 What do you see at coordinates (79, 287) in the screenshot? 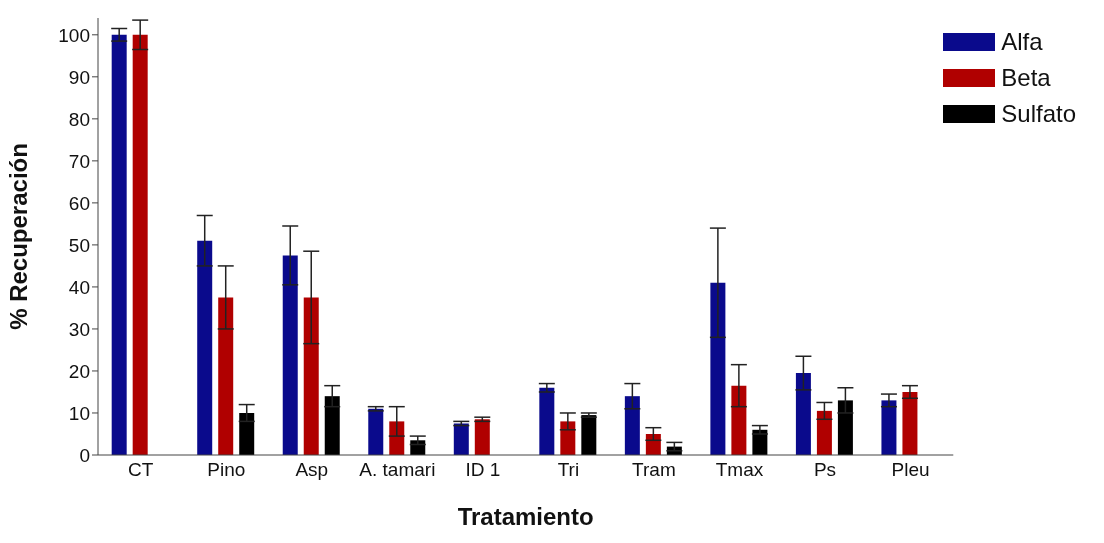
I see `y-tick-label: 40` at bounding box center [79, 287].